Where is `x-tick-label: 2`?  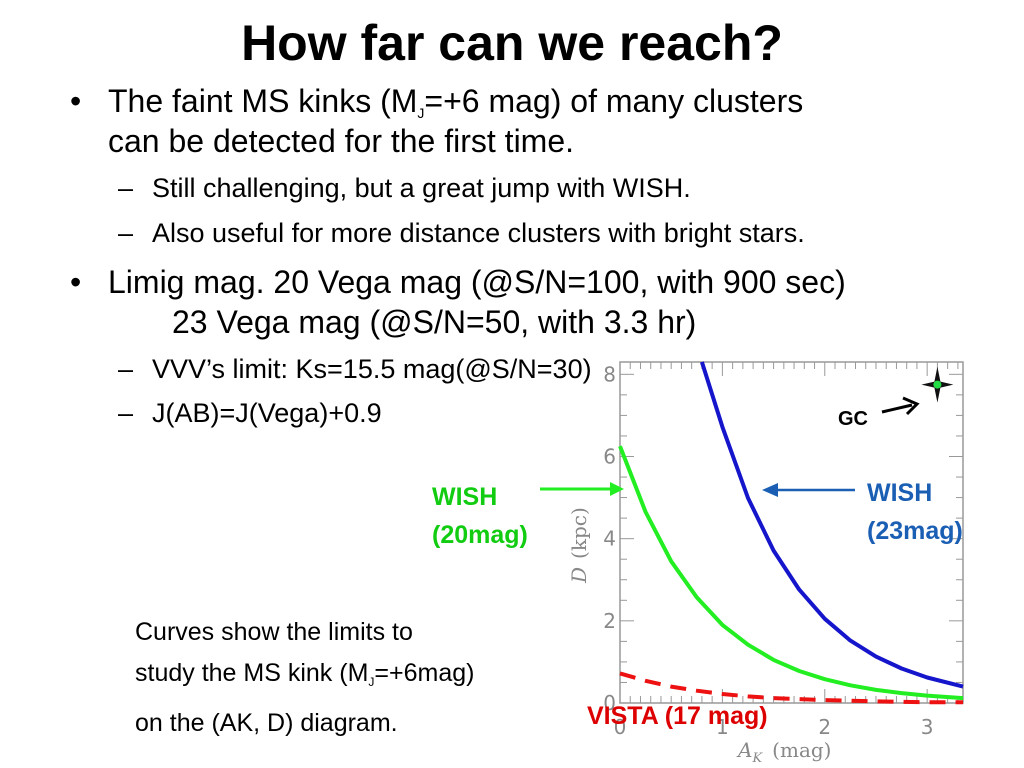 x-tick-label: 2 is located at coordinates (824, 727).